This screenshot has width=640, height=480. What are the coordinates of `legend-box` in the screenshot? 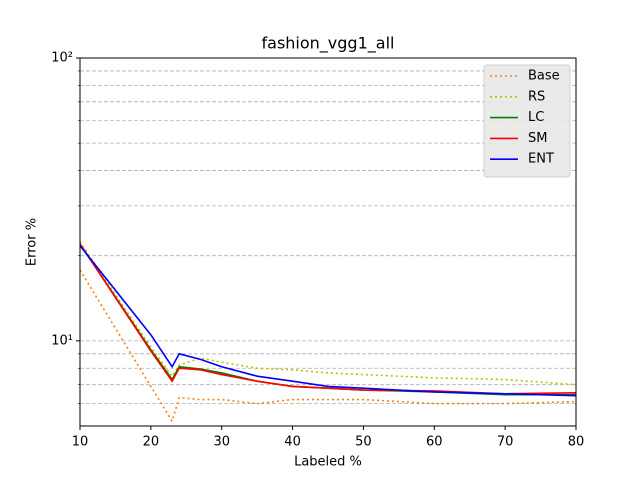 It's located at (527, 121).